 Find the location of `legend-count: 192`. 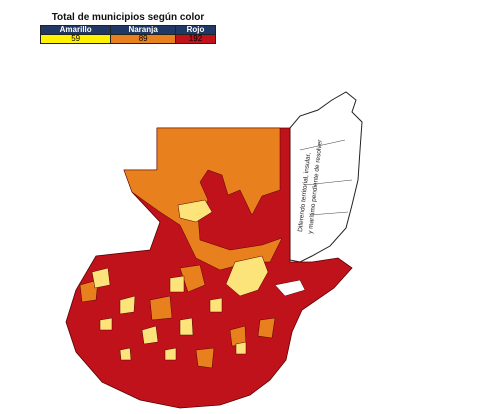

legend-count: 192 is located at coordinates (195, 39).